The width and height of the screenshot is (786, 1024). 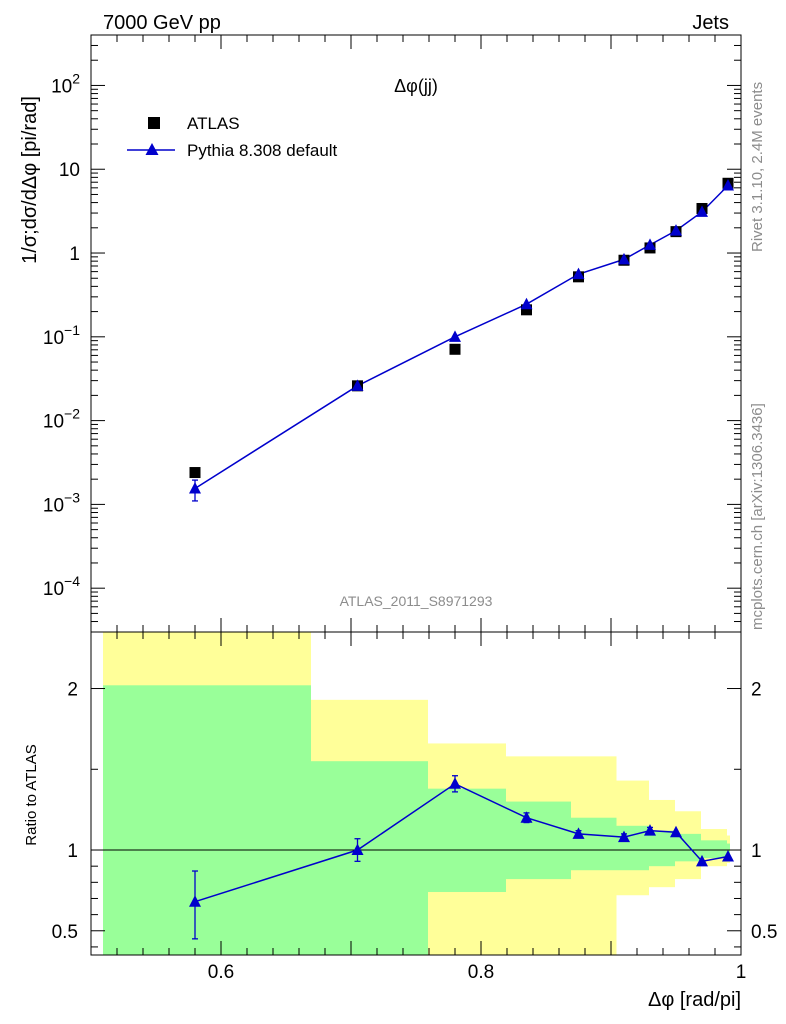 I want to click on legend-atlas-marker, so click(x=154, y=123).